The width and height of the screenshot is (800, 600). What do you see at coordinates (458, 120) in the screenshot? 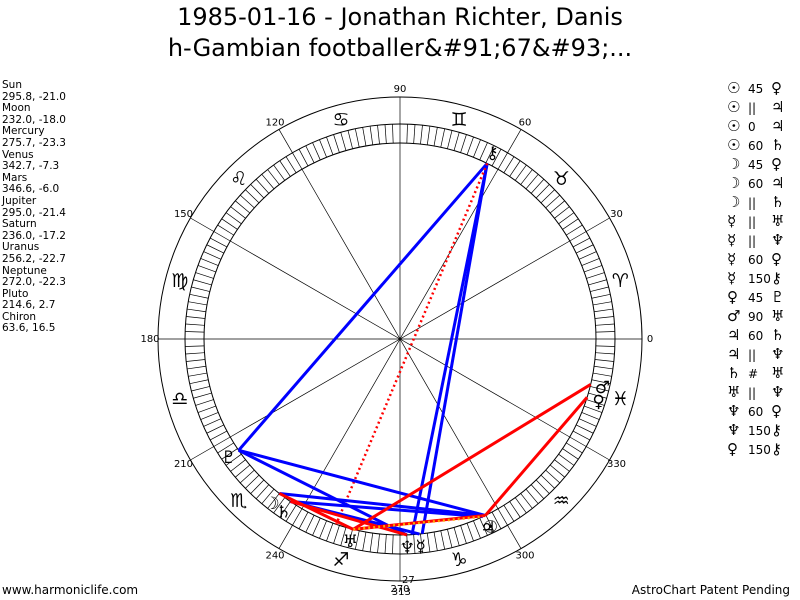
I see `zodiac-sign-glyph: ♊` at bounding box center [458, 120].